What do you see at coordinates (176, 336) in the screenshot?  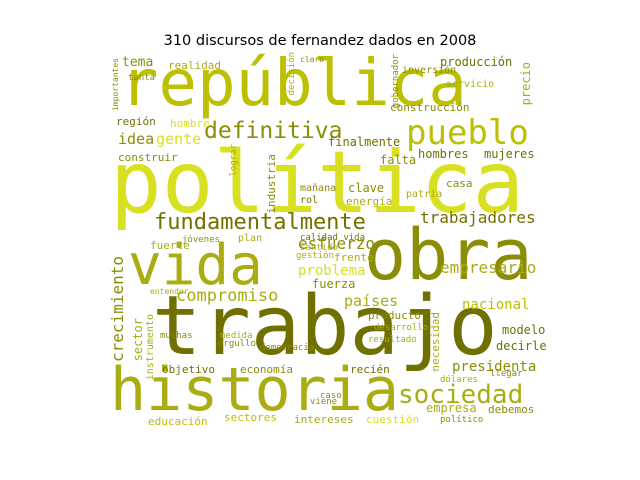 I see `word-orgullo: muchas` at bounding box center [176, 336].